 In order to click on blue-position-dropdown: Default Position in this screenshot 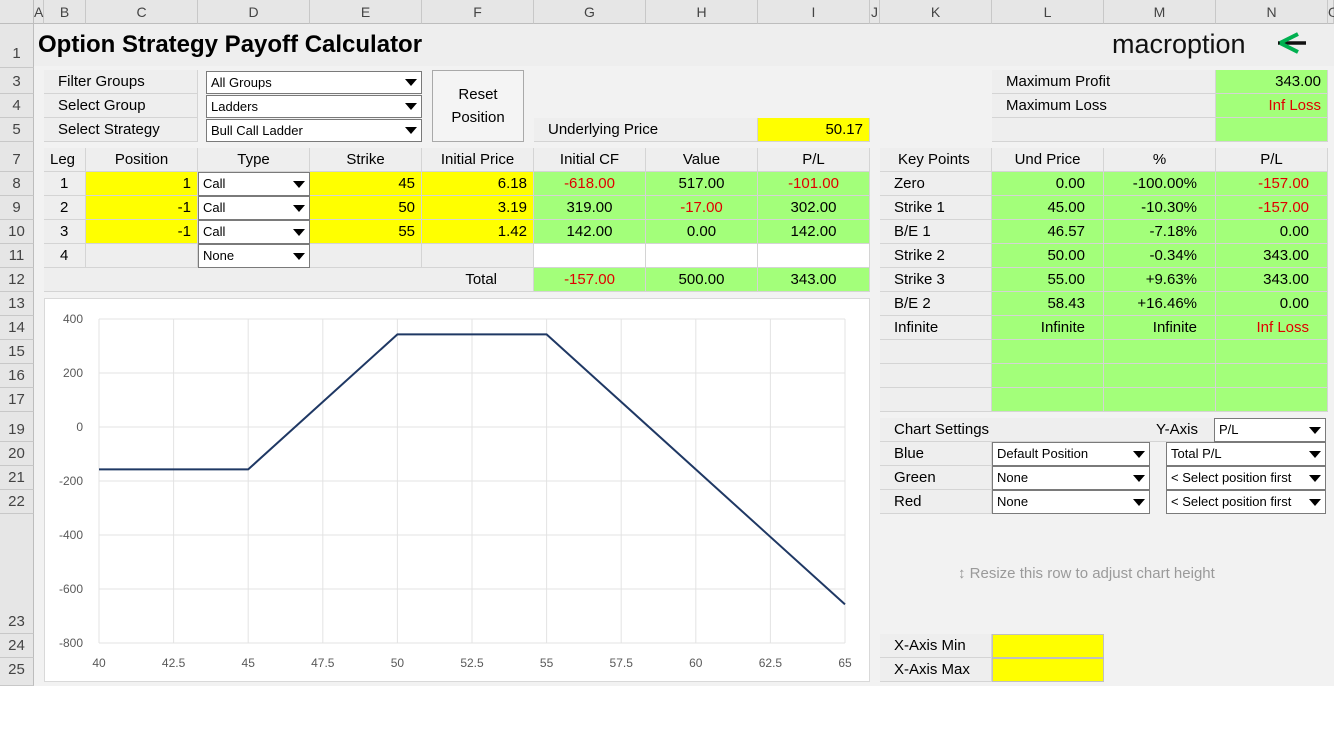, I will do `click(1071, 454)`.